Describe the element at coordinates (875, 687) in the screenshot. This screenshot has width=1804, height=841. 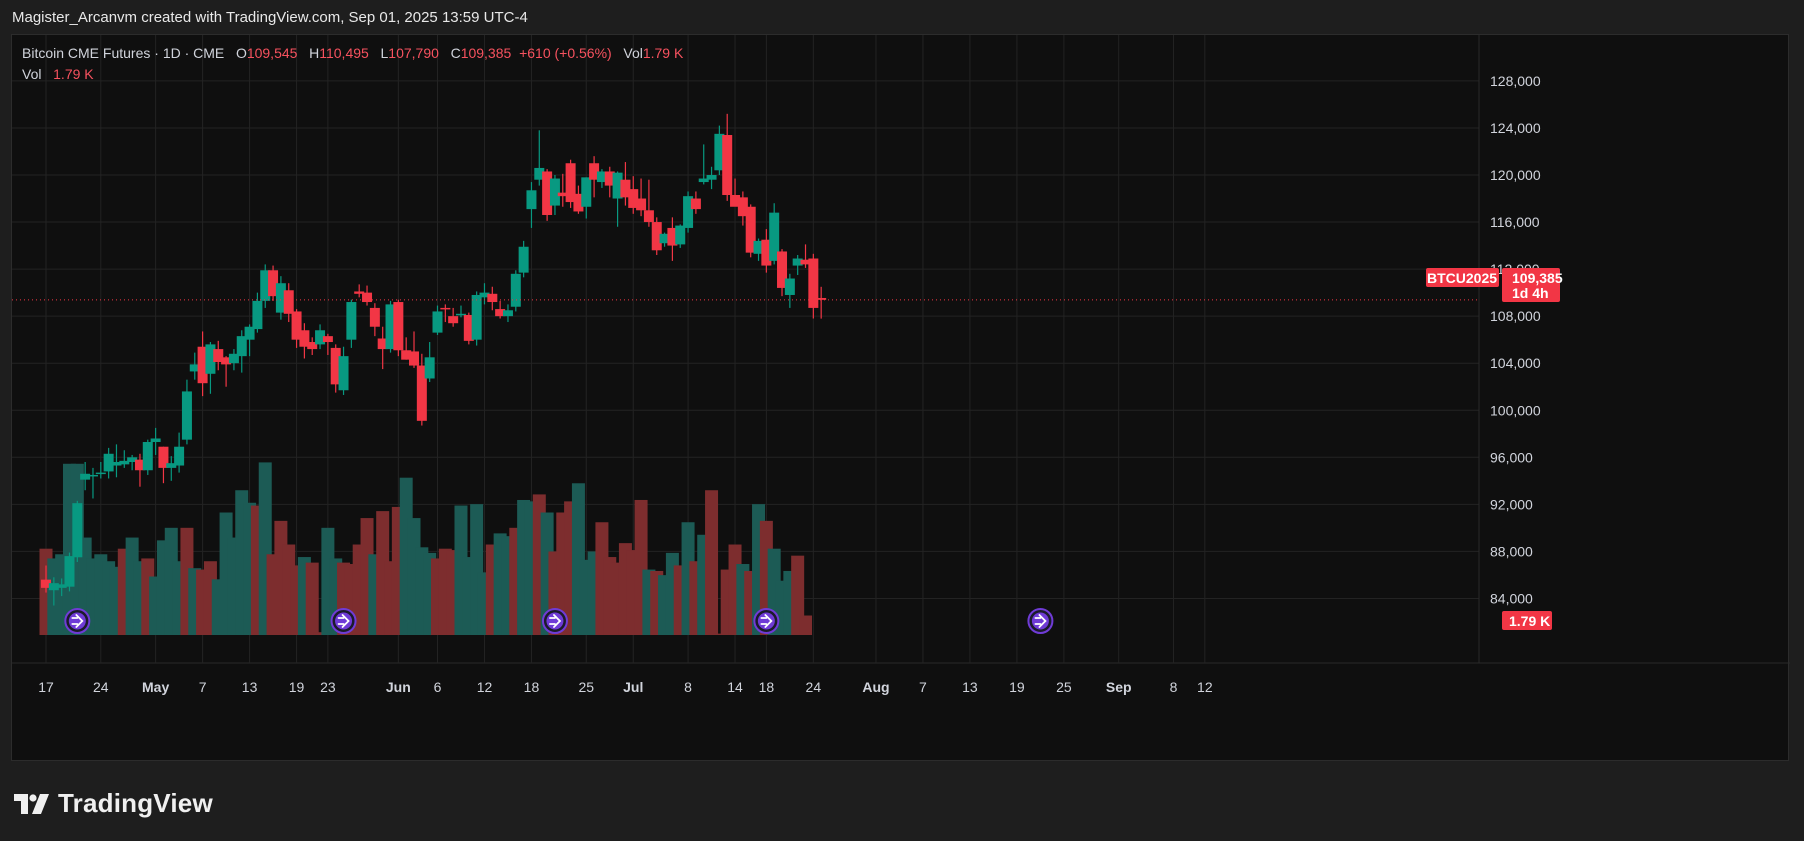
I see `time-axis-label: Aug` at that location.